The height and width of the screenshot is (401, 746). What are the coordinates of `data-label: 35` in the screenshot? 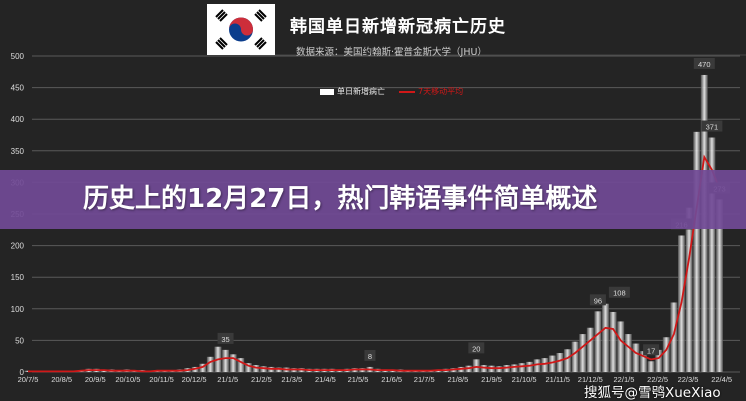 It's located at (225, 339).